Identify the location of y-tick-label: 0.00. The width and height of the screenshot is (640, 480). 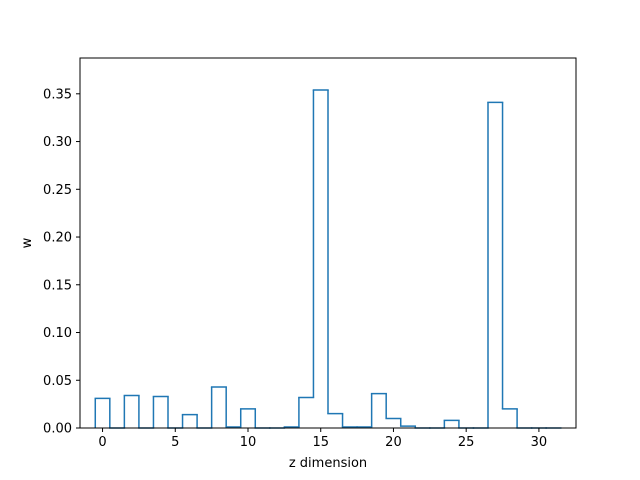
(57, 429).